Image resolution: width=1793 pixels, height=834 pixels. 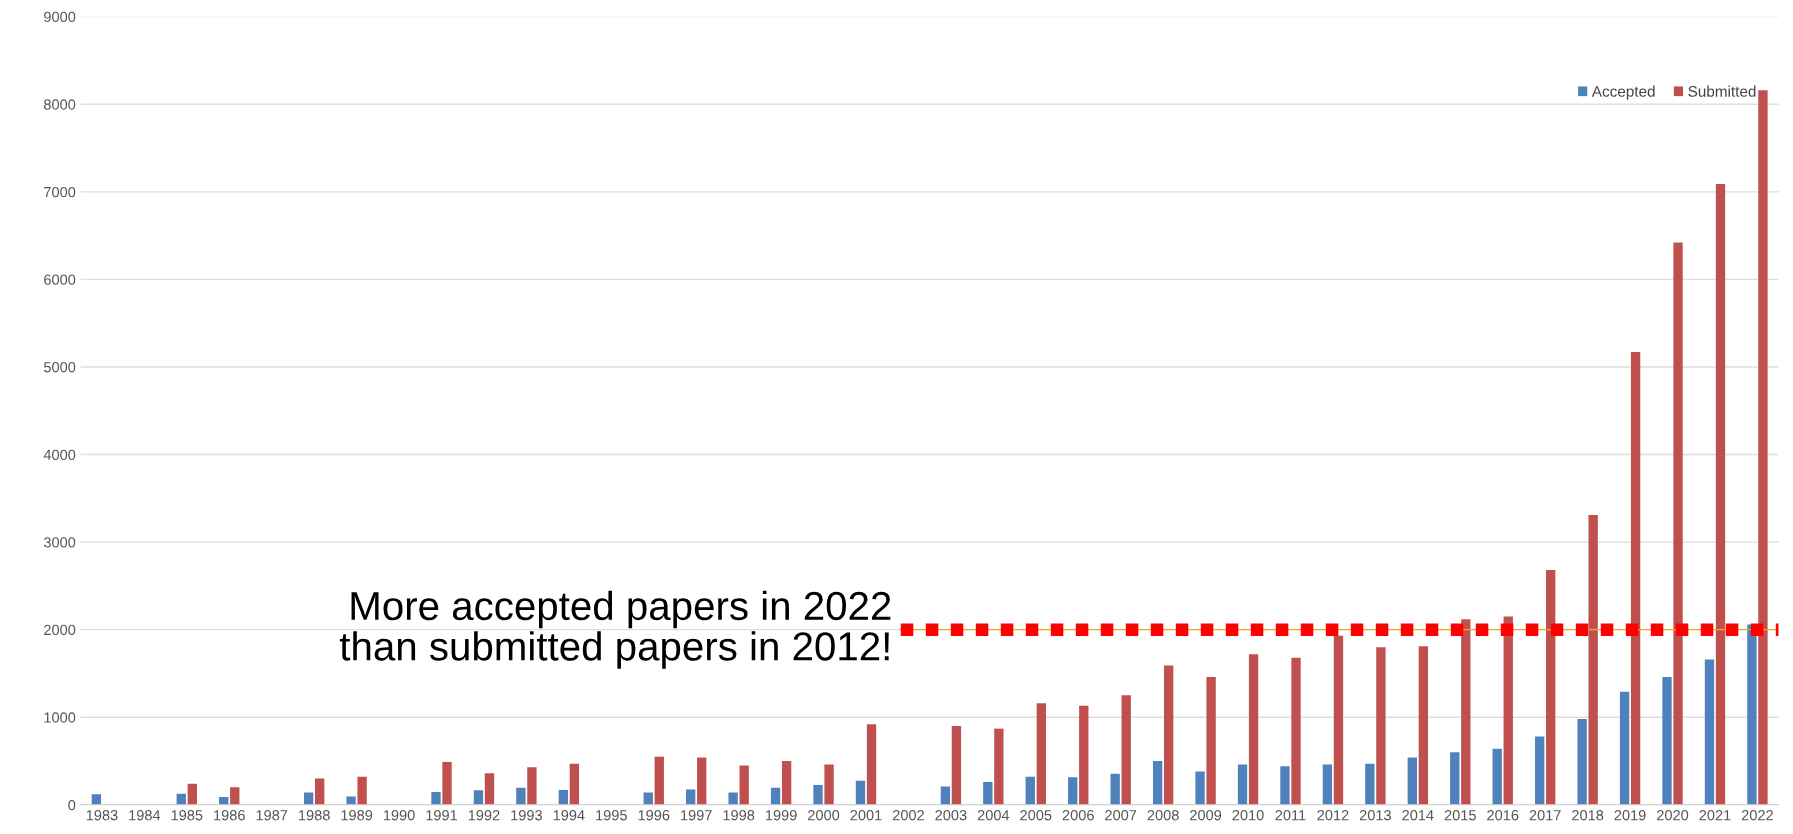 What do you see at coordinates (59, 542) in the screenshot?
I see `y-tick-label: 3000` at bounding box center [59, 542].